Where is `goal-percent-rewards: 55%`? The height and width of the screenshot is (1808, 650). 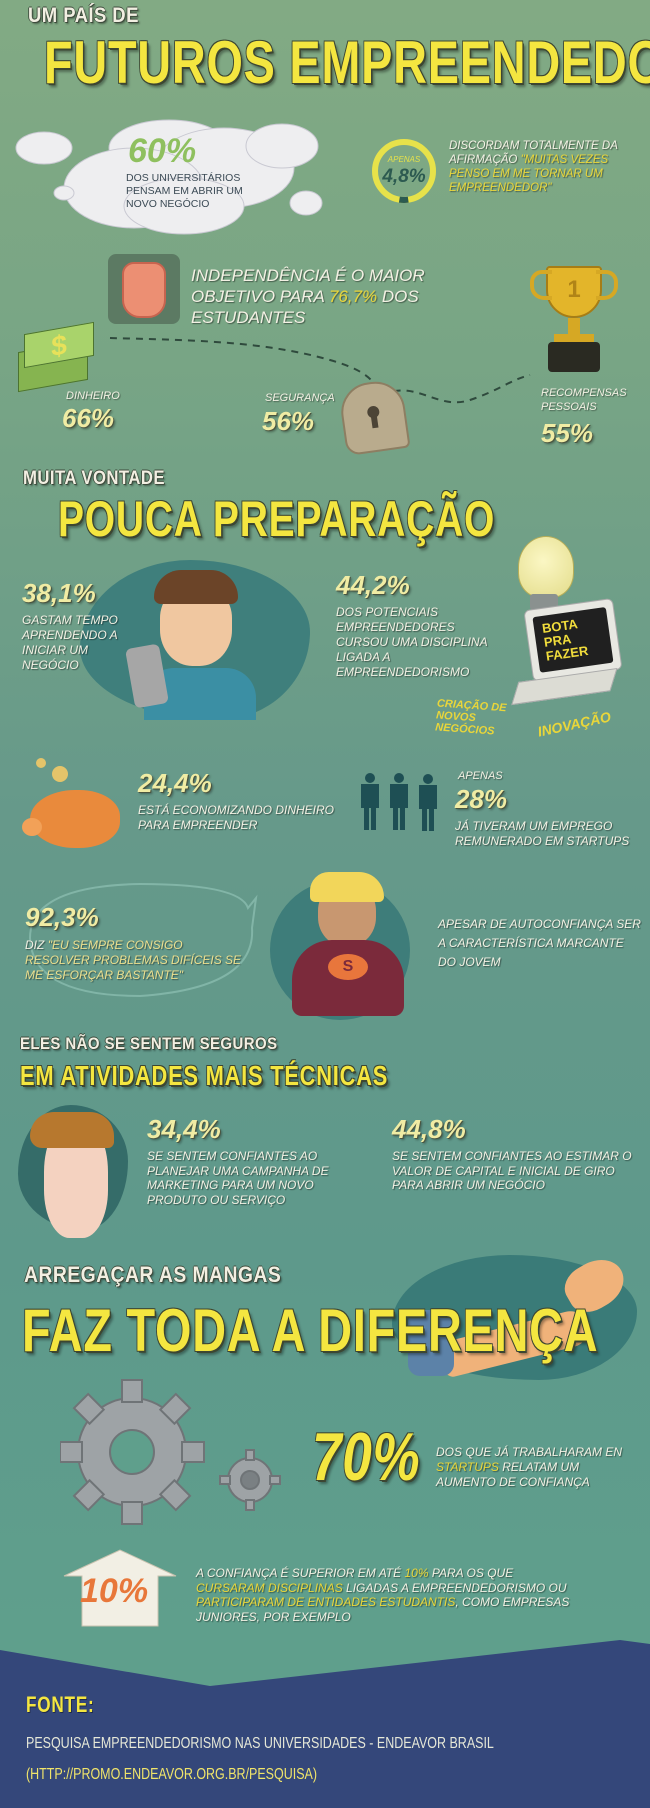
goal-percent-rewards: 55% is located at coordinates (567, 433).